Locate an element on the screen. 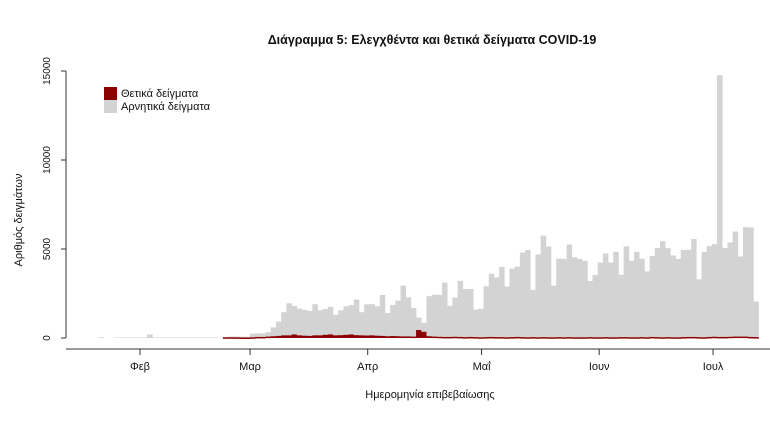 The height and width of the screenshot is (433, 770). y-tick-label: 15000 is located at coordinates (47, 71).